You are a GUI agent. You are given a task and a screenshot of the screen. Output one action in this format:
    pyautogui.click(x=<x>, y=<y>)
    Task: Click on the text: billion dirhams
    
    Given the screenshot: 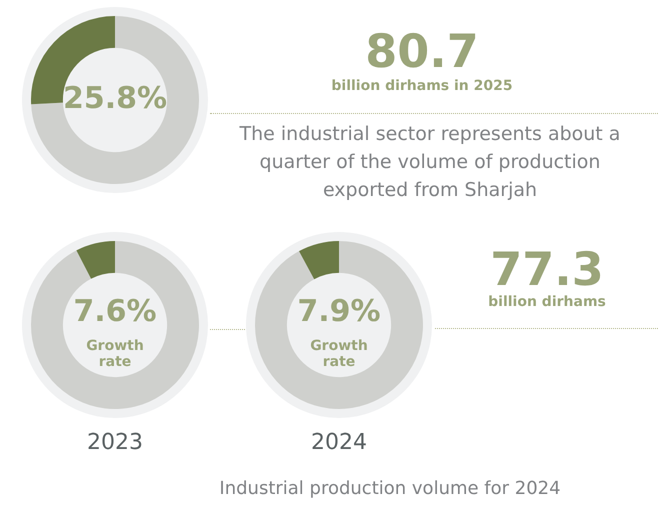 What is the action you would take?
    pyautogui.click(x=547, y=302)
    